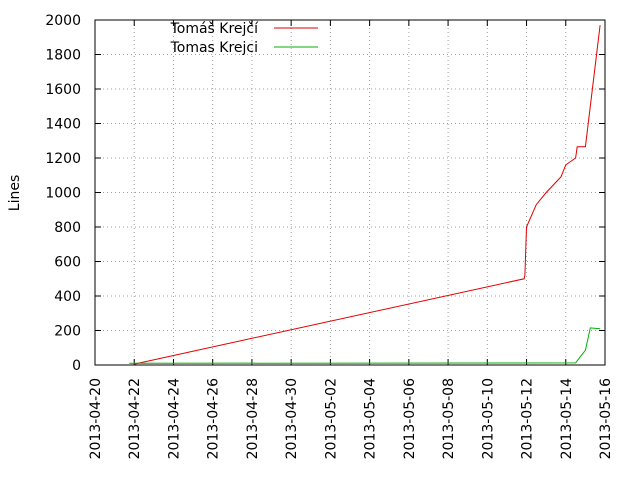 This screenshot has width=640, height=480. I want to click on x-tick-label: 2013-04-24, so click(174, 418).